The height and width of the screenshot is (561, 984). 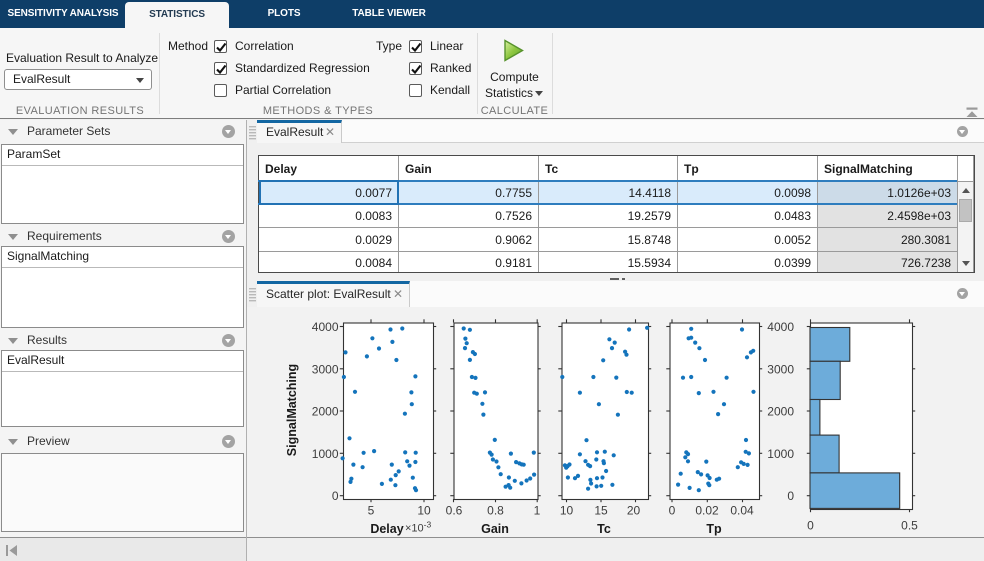 I want to click on svg-text: 0.6, so click(x=454, y=511).